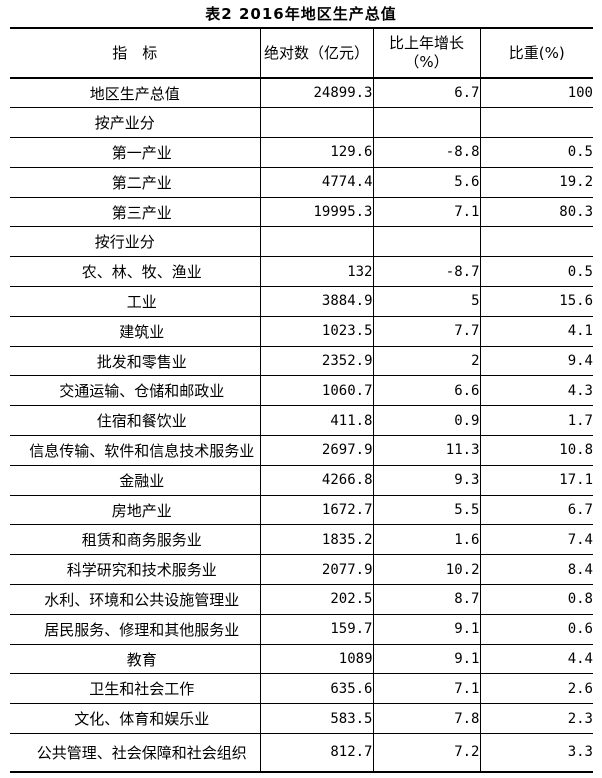 The width and height of the screenshot is (602, 778). I want to click on absolute-value-cell: 159.7, so click(316, 629).